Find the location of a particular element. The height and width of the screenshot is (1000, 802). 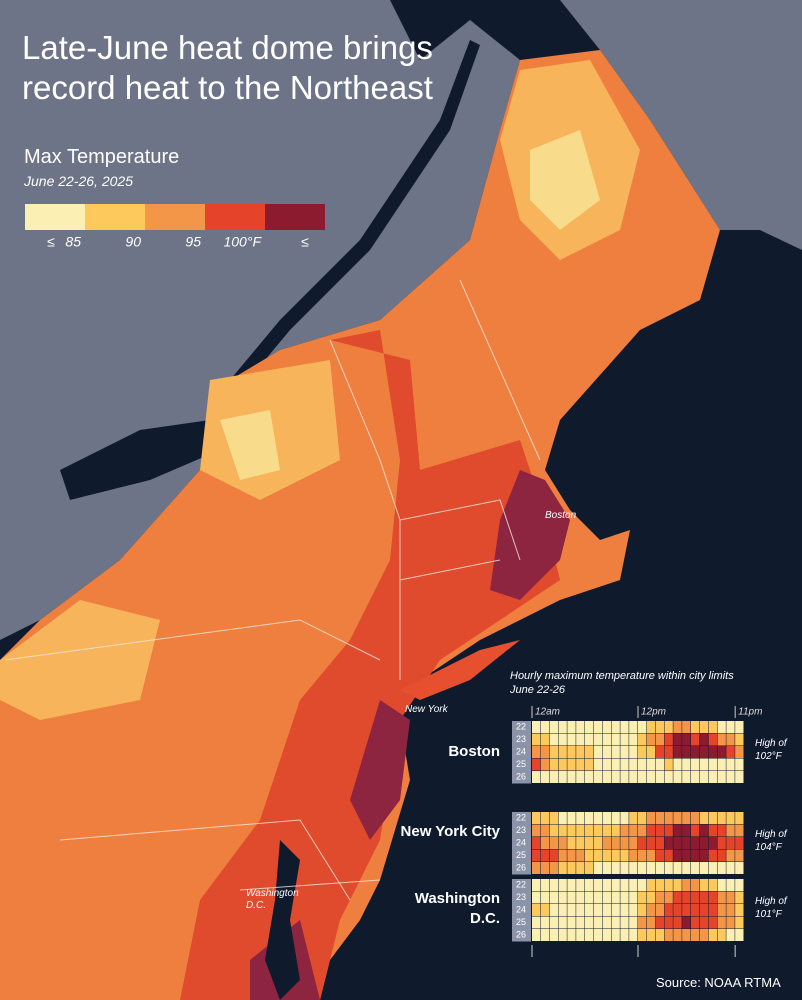

legend-threshold: 95 is located at coordinates (193, 242).